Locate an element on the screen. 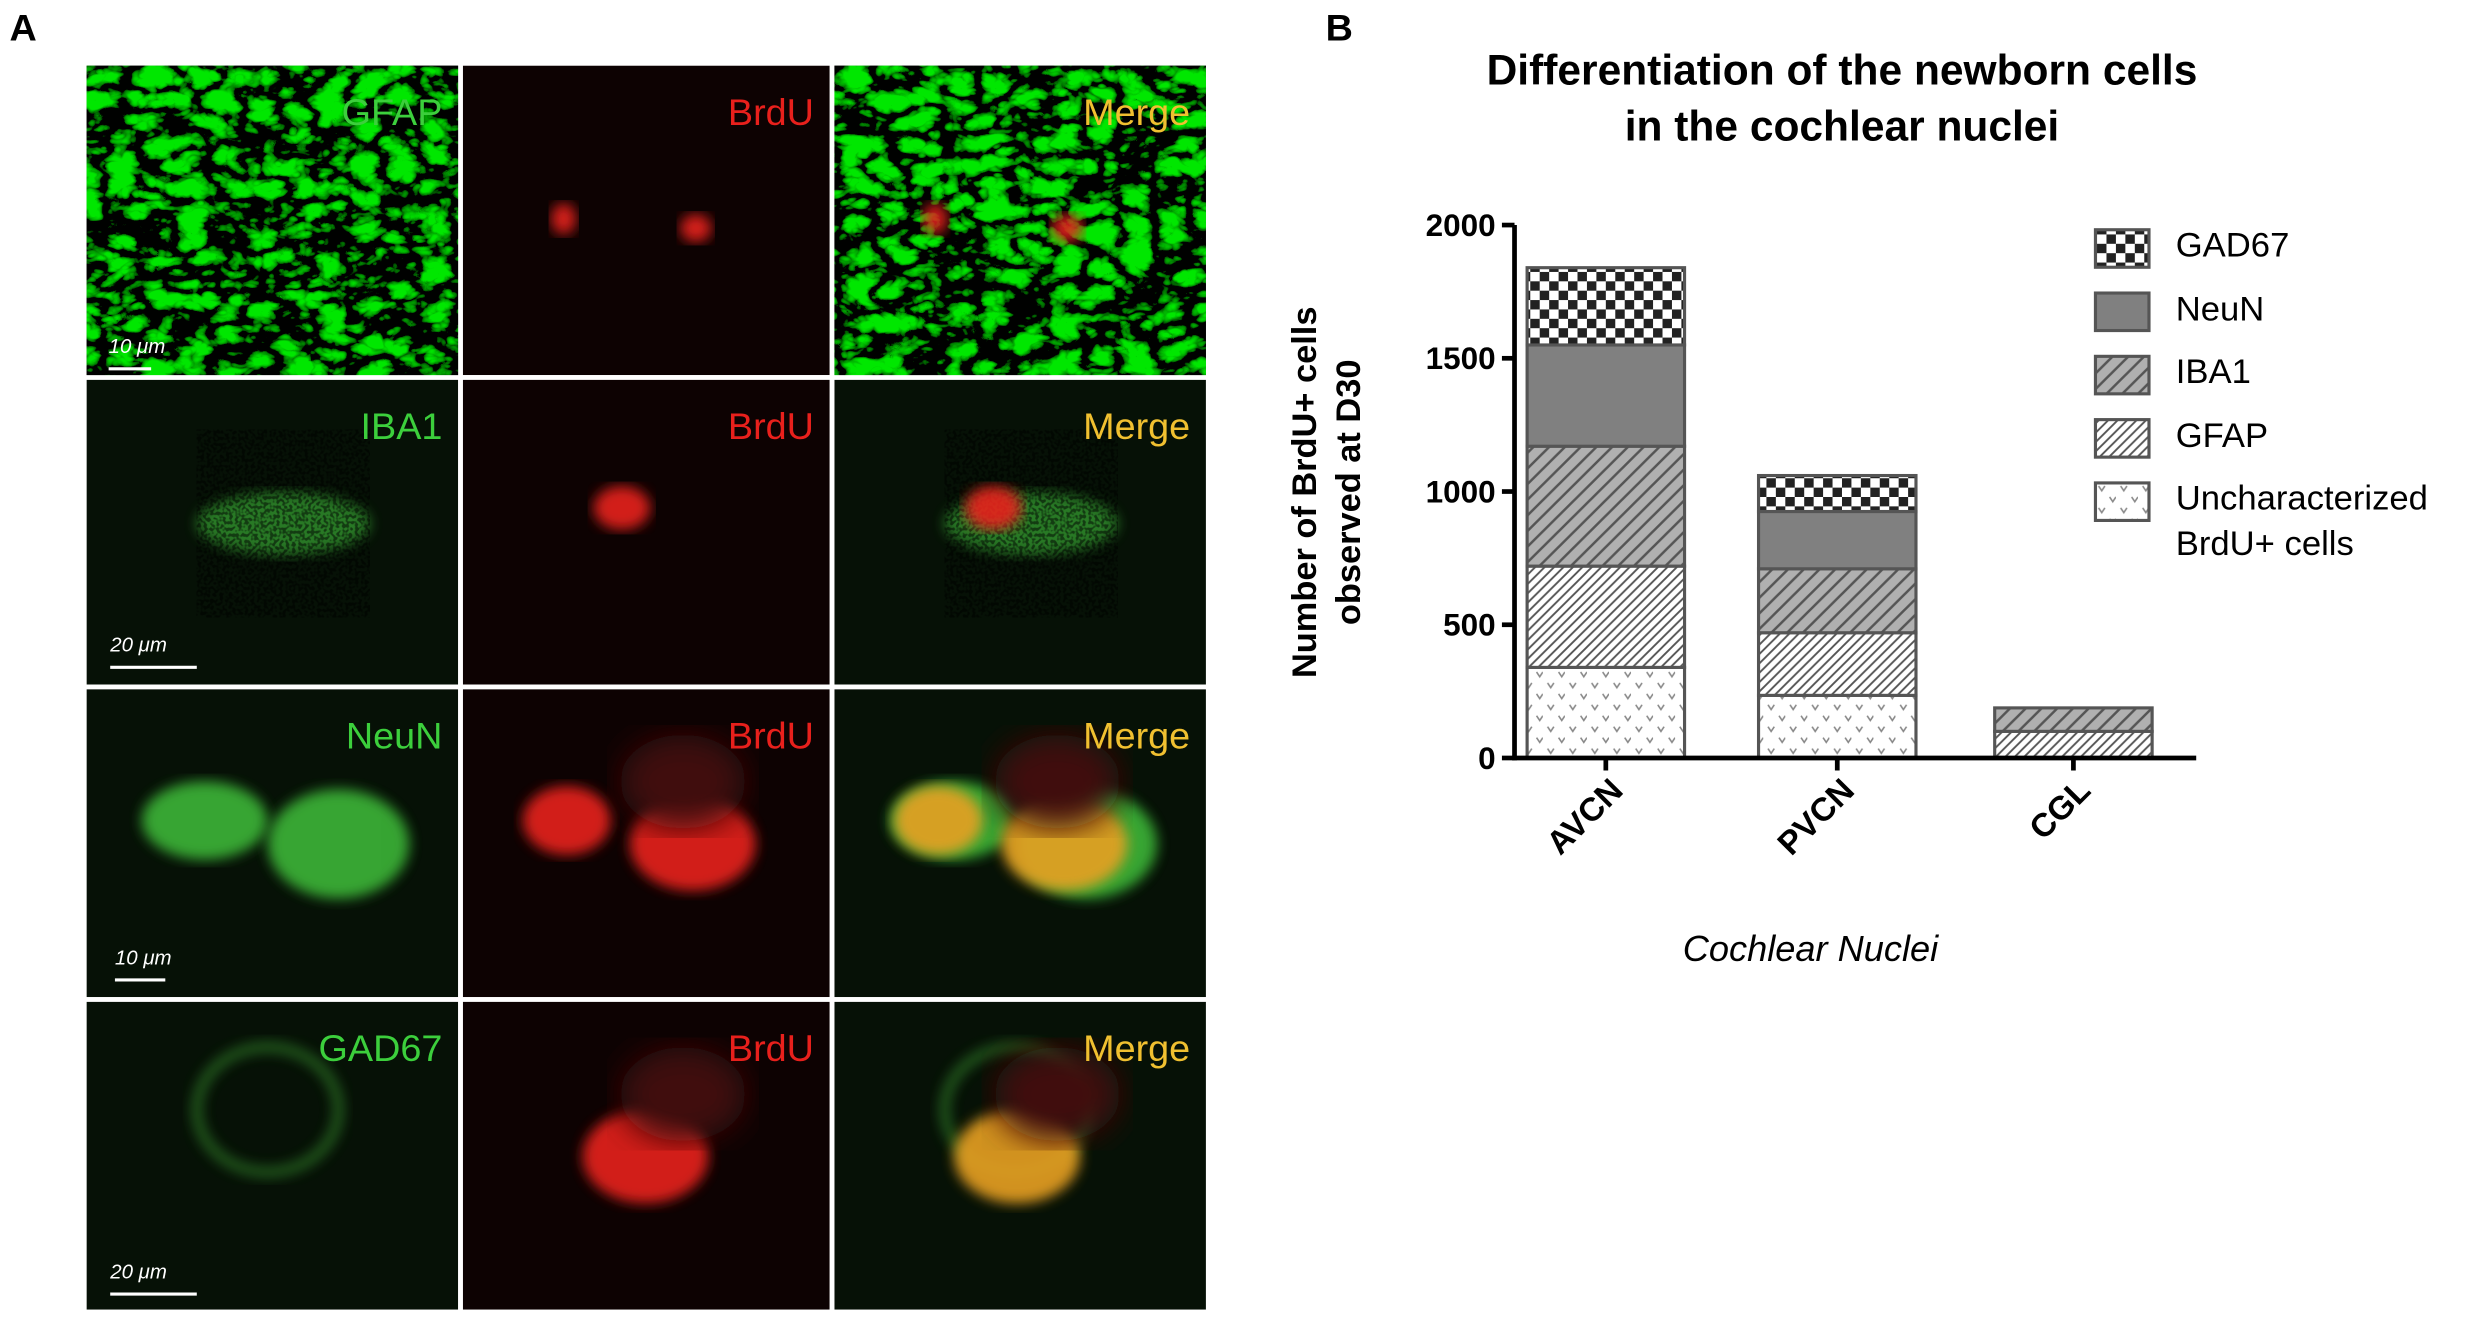 This screenshot has width=2467, height=1330. legend-label: NeuN is located at coordinates (2220, 308).